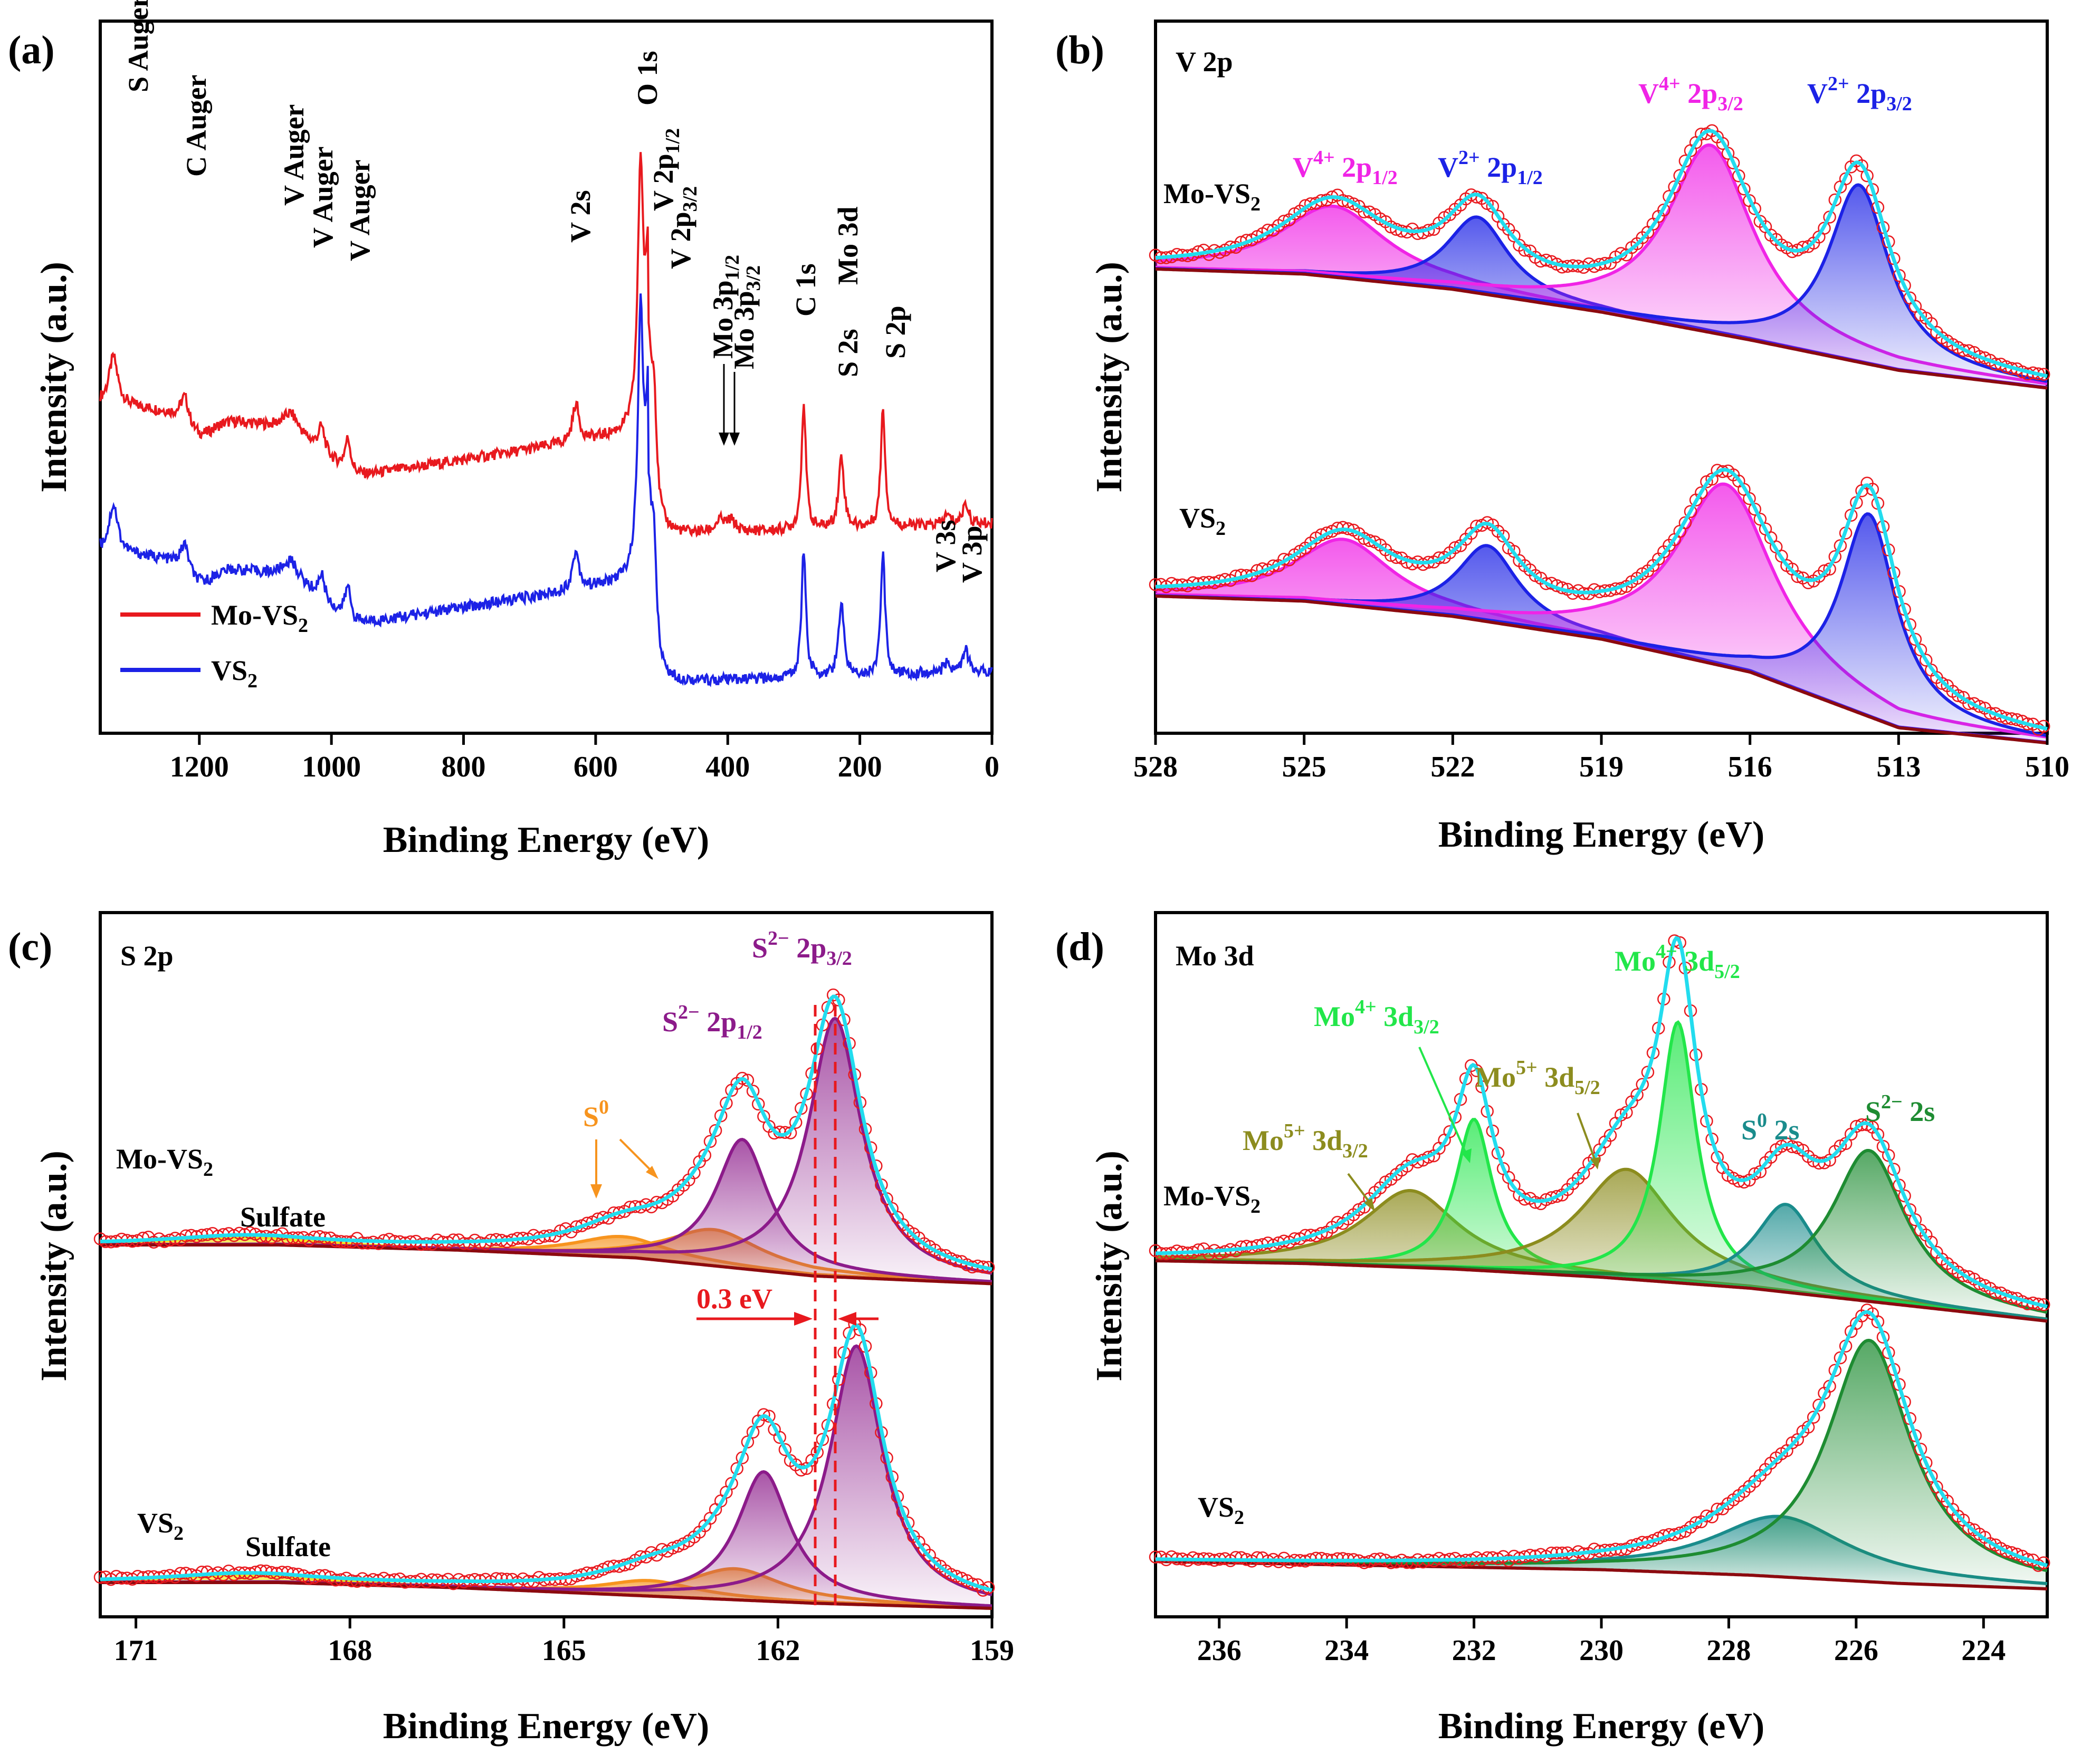  I want to click on xtick-label-d-4: 228, so click(1729, 1650).